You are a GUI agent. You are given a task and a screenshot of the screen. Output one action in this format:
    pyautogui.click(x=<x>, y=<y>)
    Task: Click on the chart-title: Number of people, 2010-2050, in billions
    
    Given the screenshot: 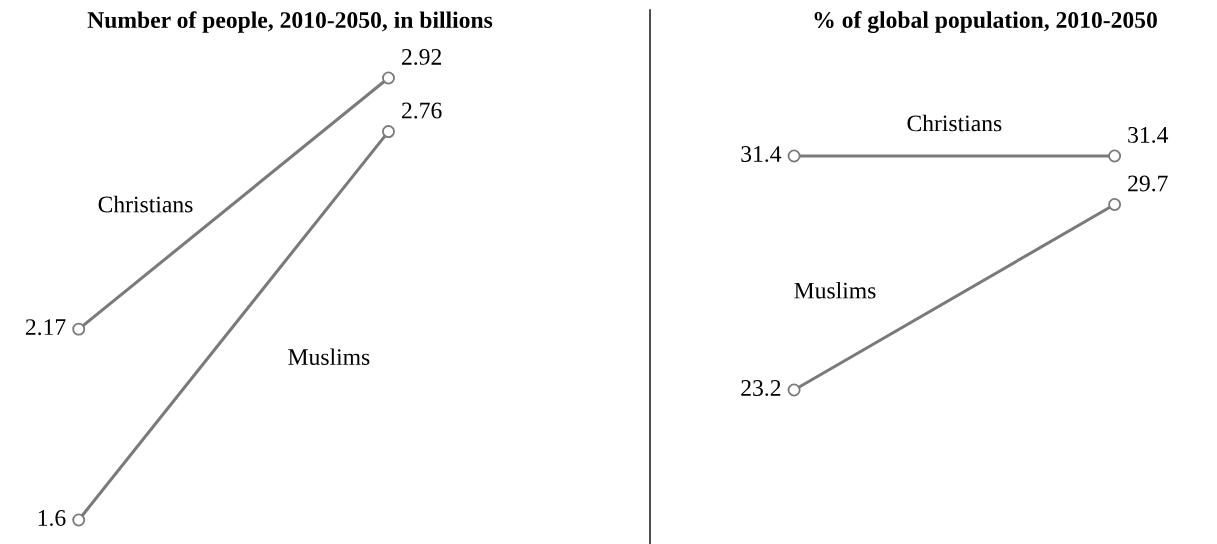 What is the action you would take?
    pyautogui.click(x=290, y=22)
    